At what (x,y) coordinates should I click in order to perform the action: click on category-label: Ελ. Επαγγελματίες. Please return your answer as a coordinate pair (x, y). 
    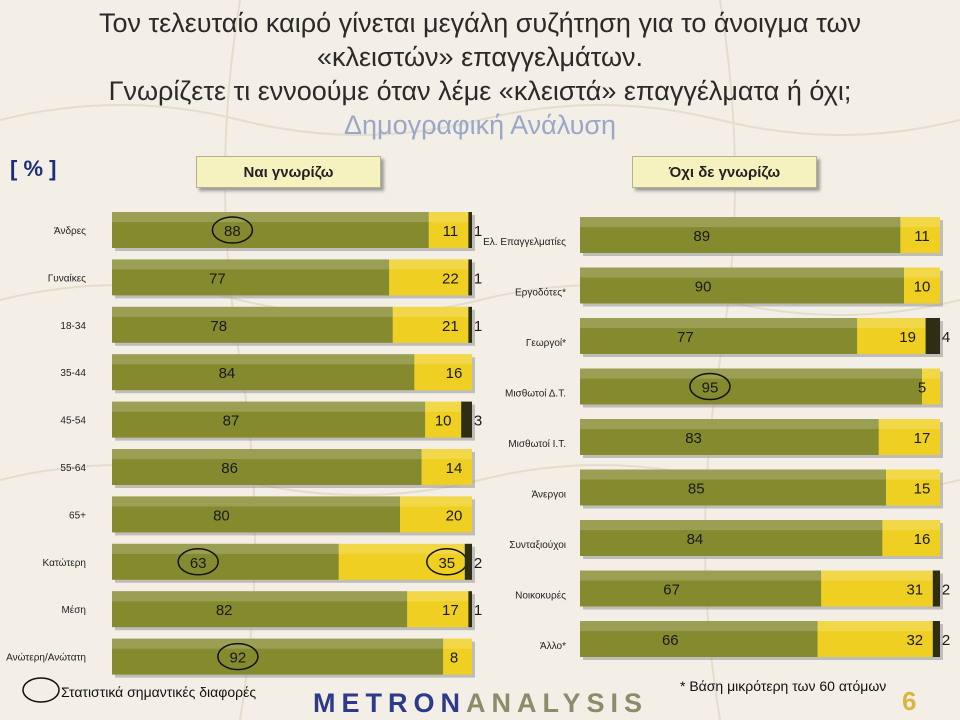
    Looking at the image, I should click on (524, 242).